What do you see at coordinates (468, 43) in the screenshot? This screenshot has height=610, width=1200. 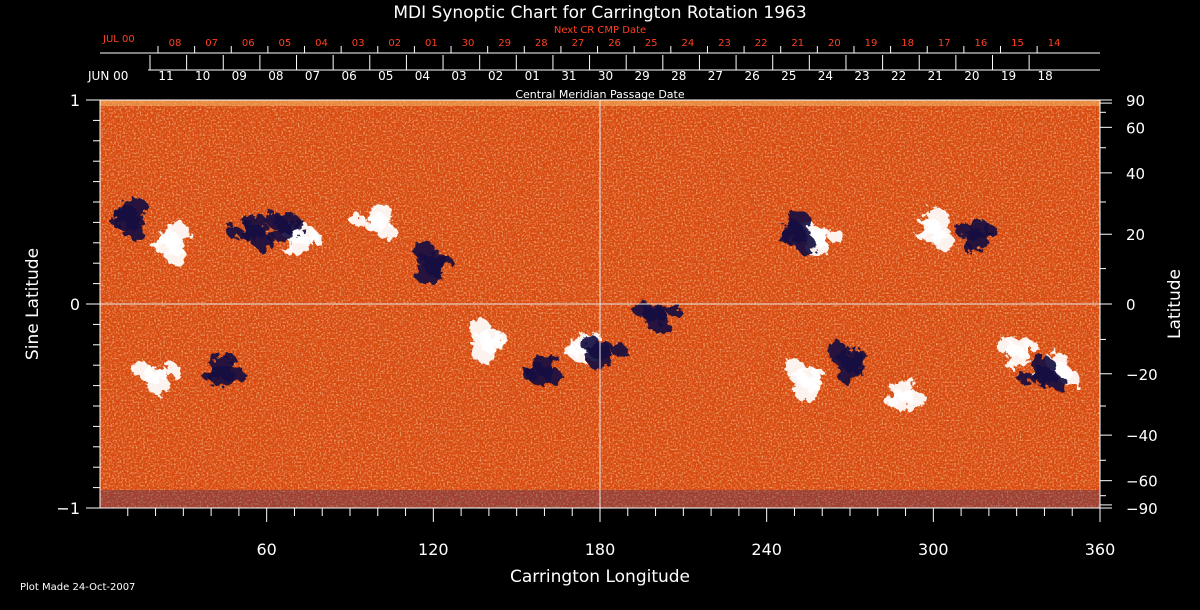 I see `next-date-label: 30` at bounding box center [468, 43].